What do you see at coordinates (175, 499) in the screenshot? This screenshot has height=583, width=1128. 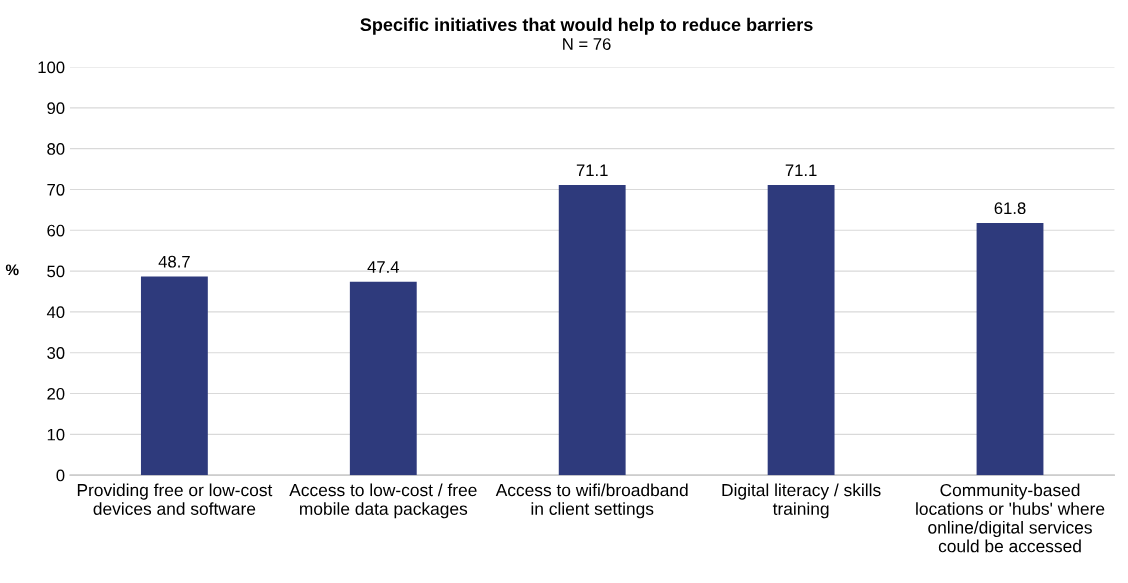 I see `x-tick-label: Providing free or low-cost devices and software` at bounding box center [175, 499].